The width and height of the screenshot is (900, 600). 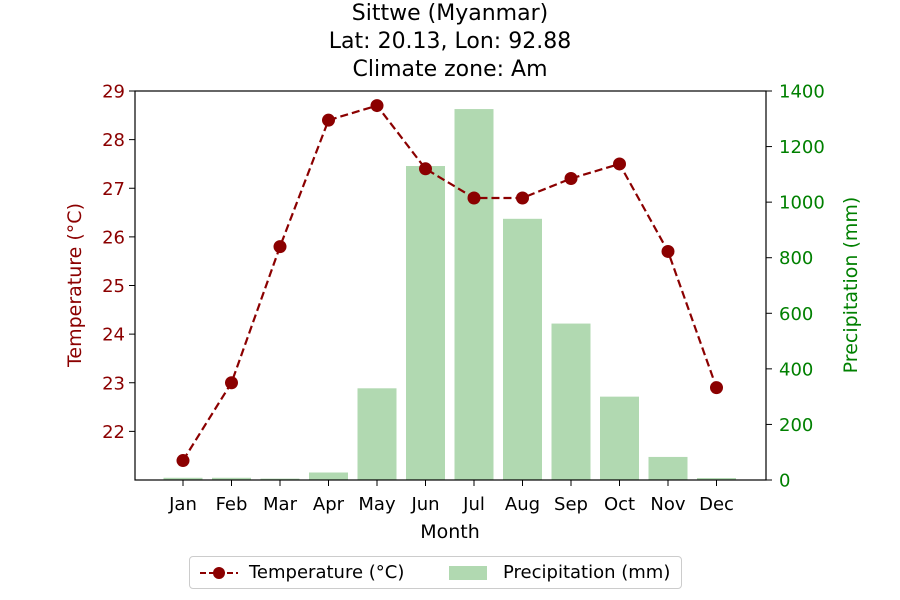 I want to click on x-tick-label-jul: Jul, so click(x=473, y=504).